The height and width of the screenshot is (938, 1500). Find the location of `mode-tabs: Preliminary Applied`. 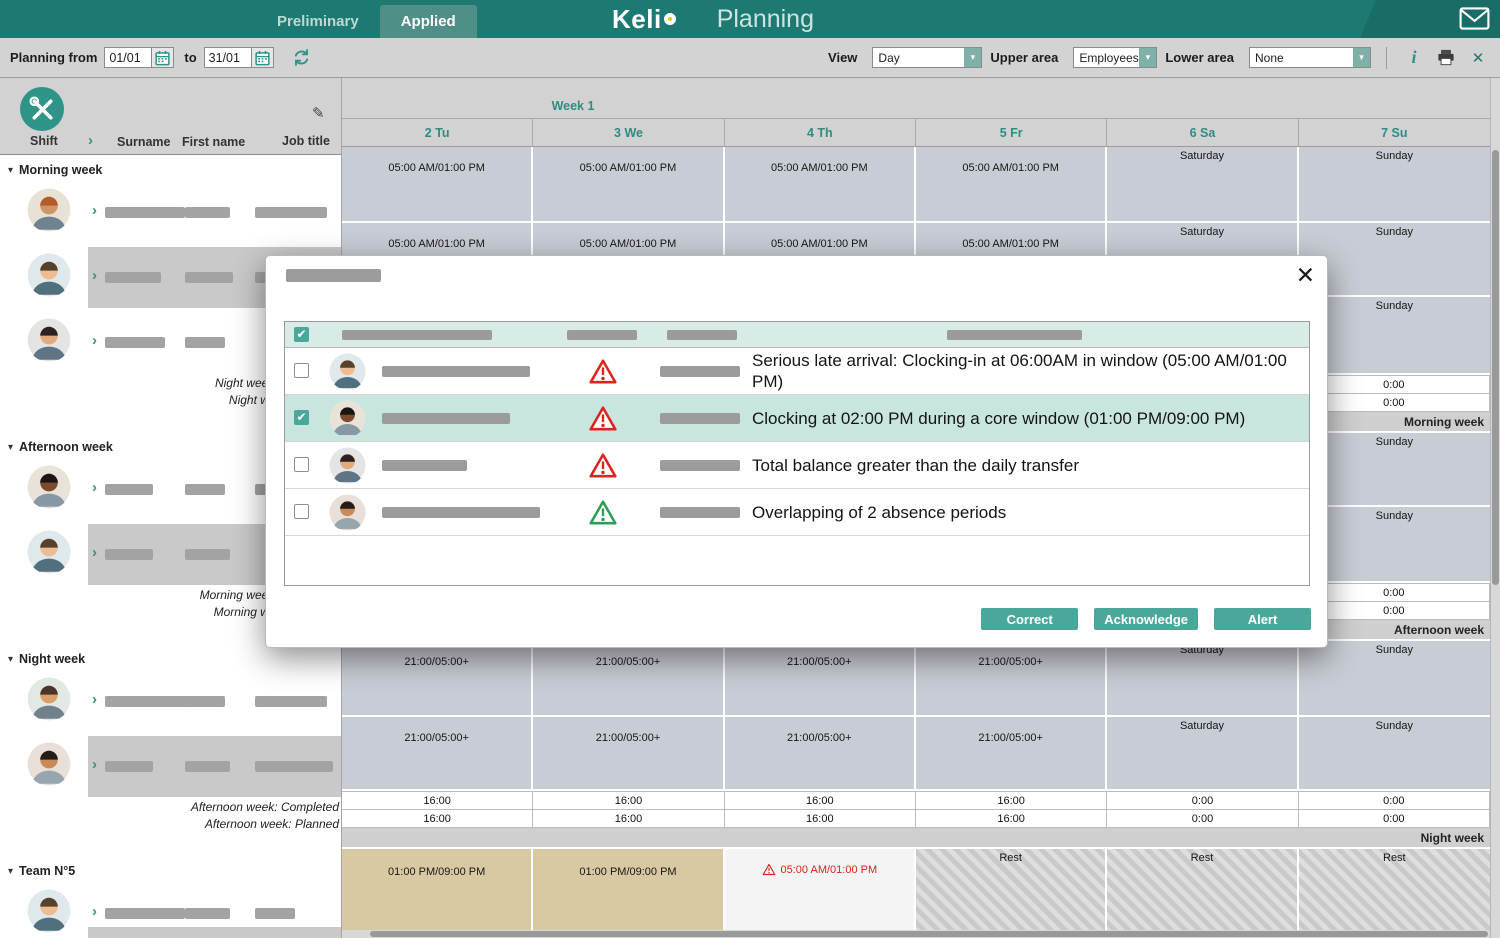

mode-tabs: Preliminary Applied is located at coordinates (366, 19).